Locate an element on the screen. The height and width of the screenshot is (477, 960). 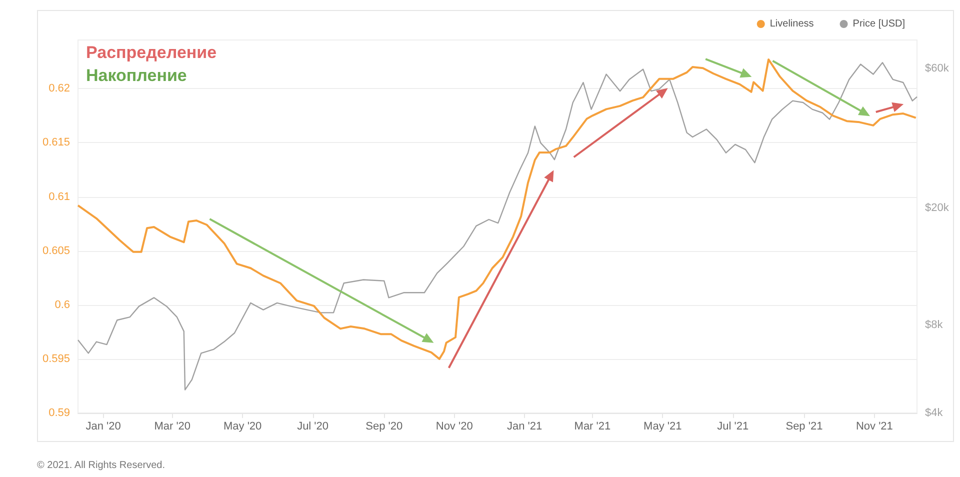
x-tick-label: Sep '21 is located at coordinates (804, 426).